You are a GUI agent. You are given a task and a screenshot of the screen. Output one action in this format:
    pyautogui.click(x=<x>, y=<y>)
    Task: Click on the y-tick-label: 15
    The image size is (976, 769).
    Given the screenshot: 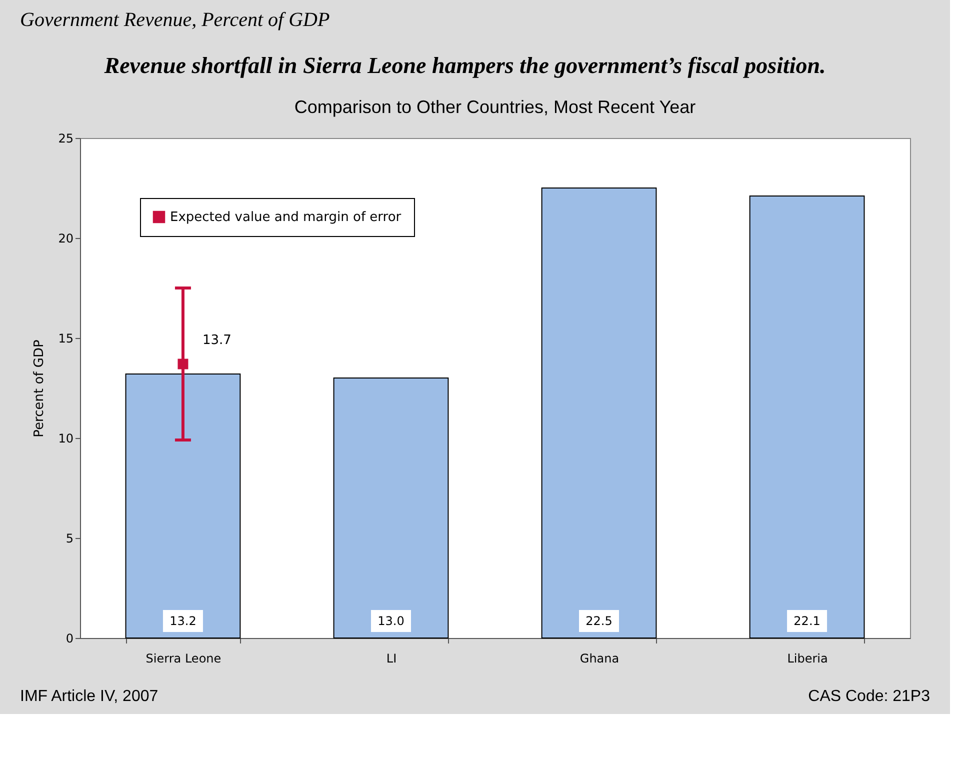 What is the action you would take?
    pyautogui.click(x=66, y=339)
    